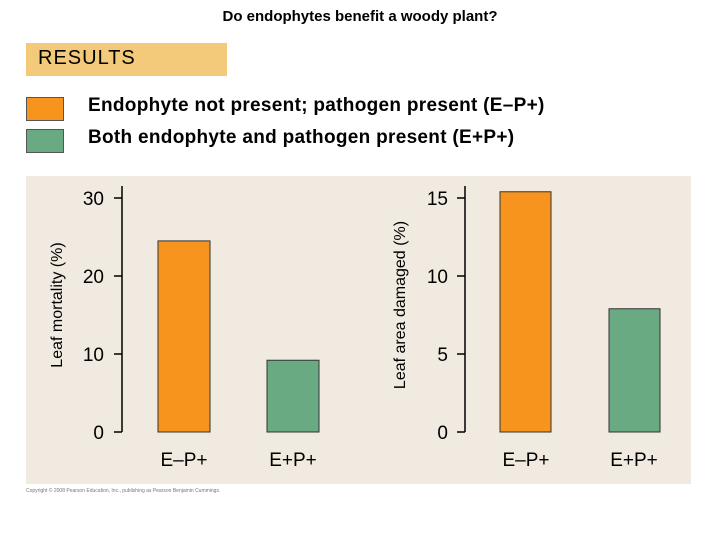 The image size is (720, 540). I want to click on page-title: Do endophytes benefit a woody plant?, so click(360, 16).